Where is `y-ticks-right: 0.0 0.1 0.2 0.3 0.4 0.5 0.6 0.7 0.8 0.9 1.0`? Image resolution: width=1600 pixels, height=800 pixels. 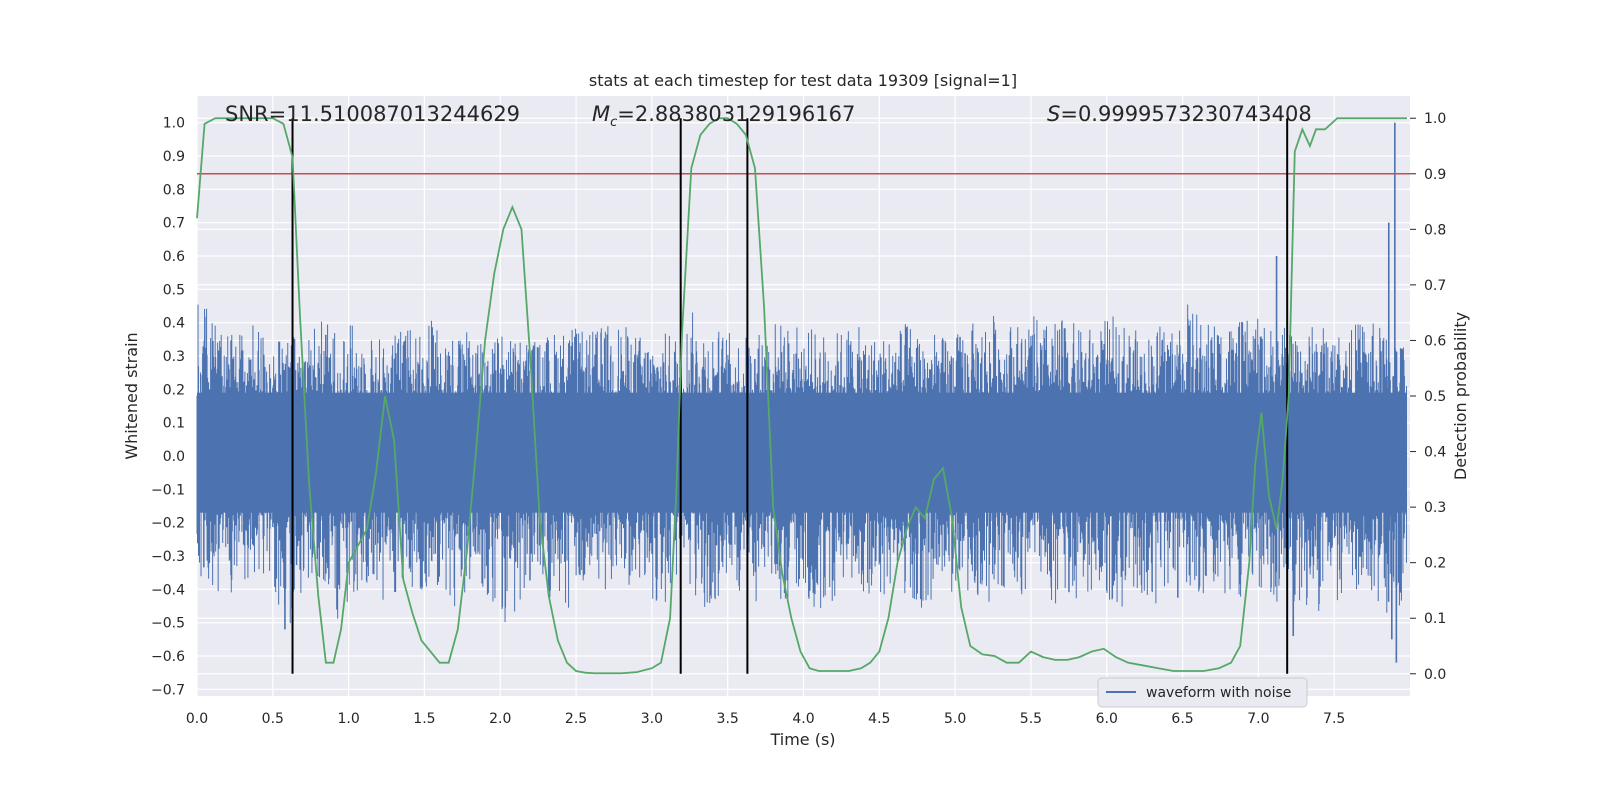
y-ticks-right: 0.0 0.1 0.2 0.3 0.4 0.5 0.6 0.7 0.8 0.9 1.0 is located at coordinates (1428, 397).